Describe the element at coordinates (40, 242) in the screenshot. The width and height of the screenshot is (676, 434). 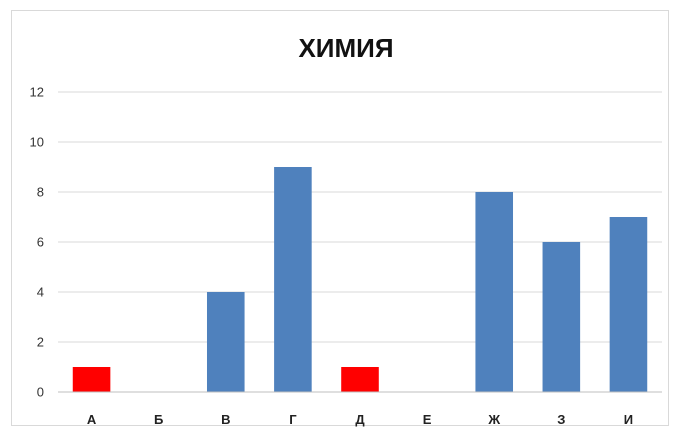
I see `y-tick-label: 6` at that location.